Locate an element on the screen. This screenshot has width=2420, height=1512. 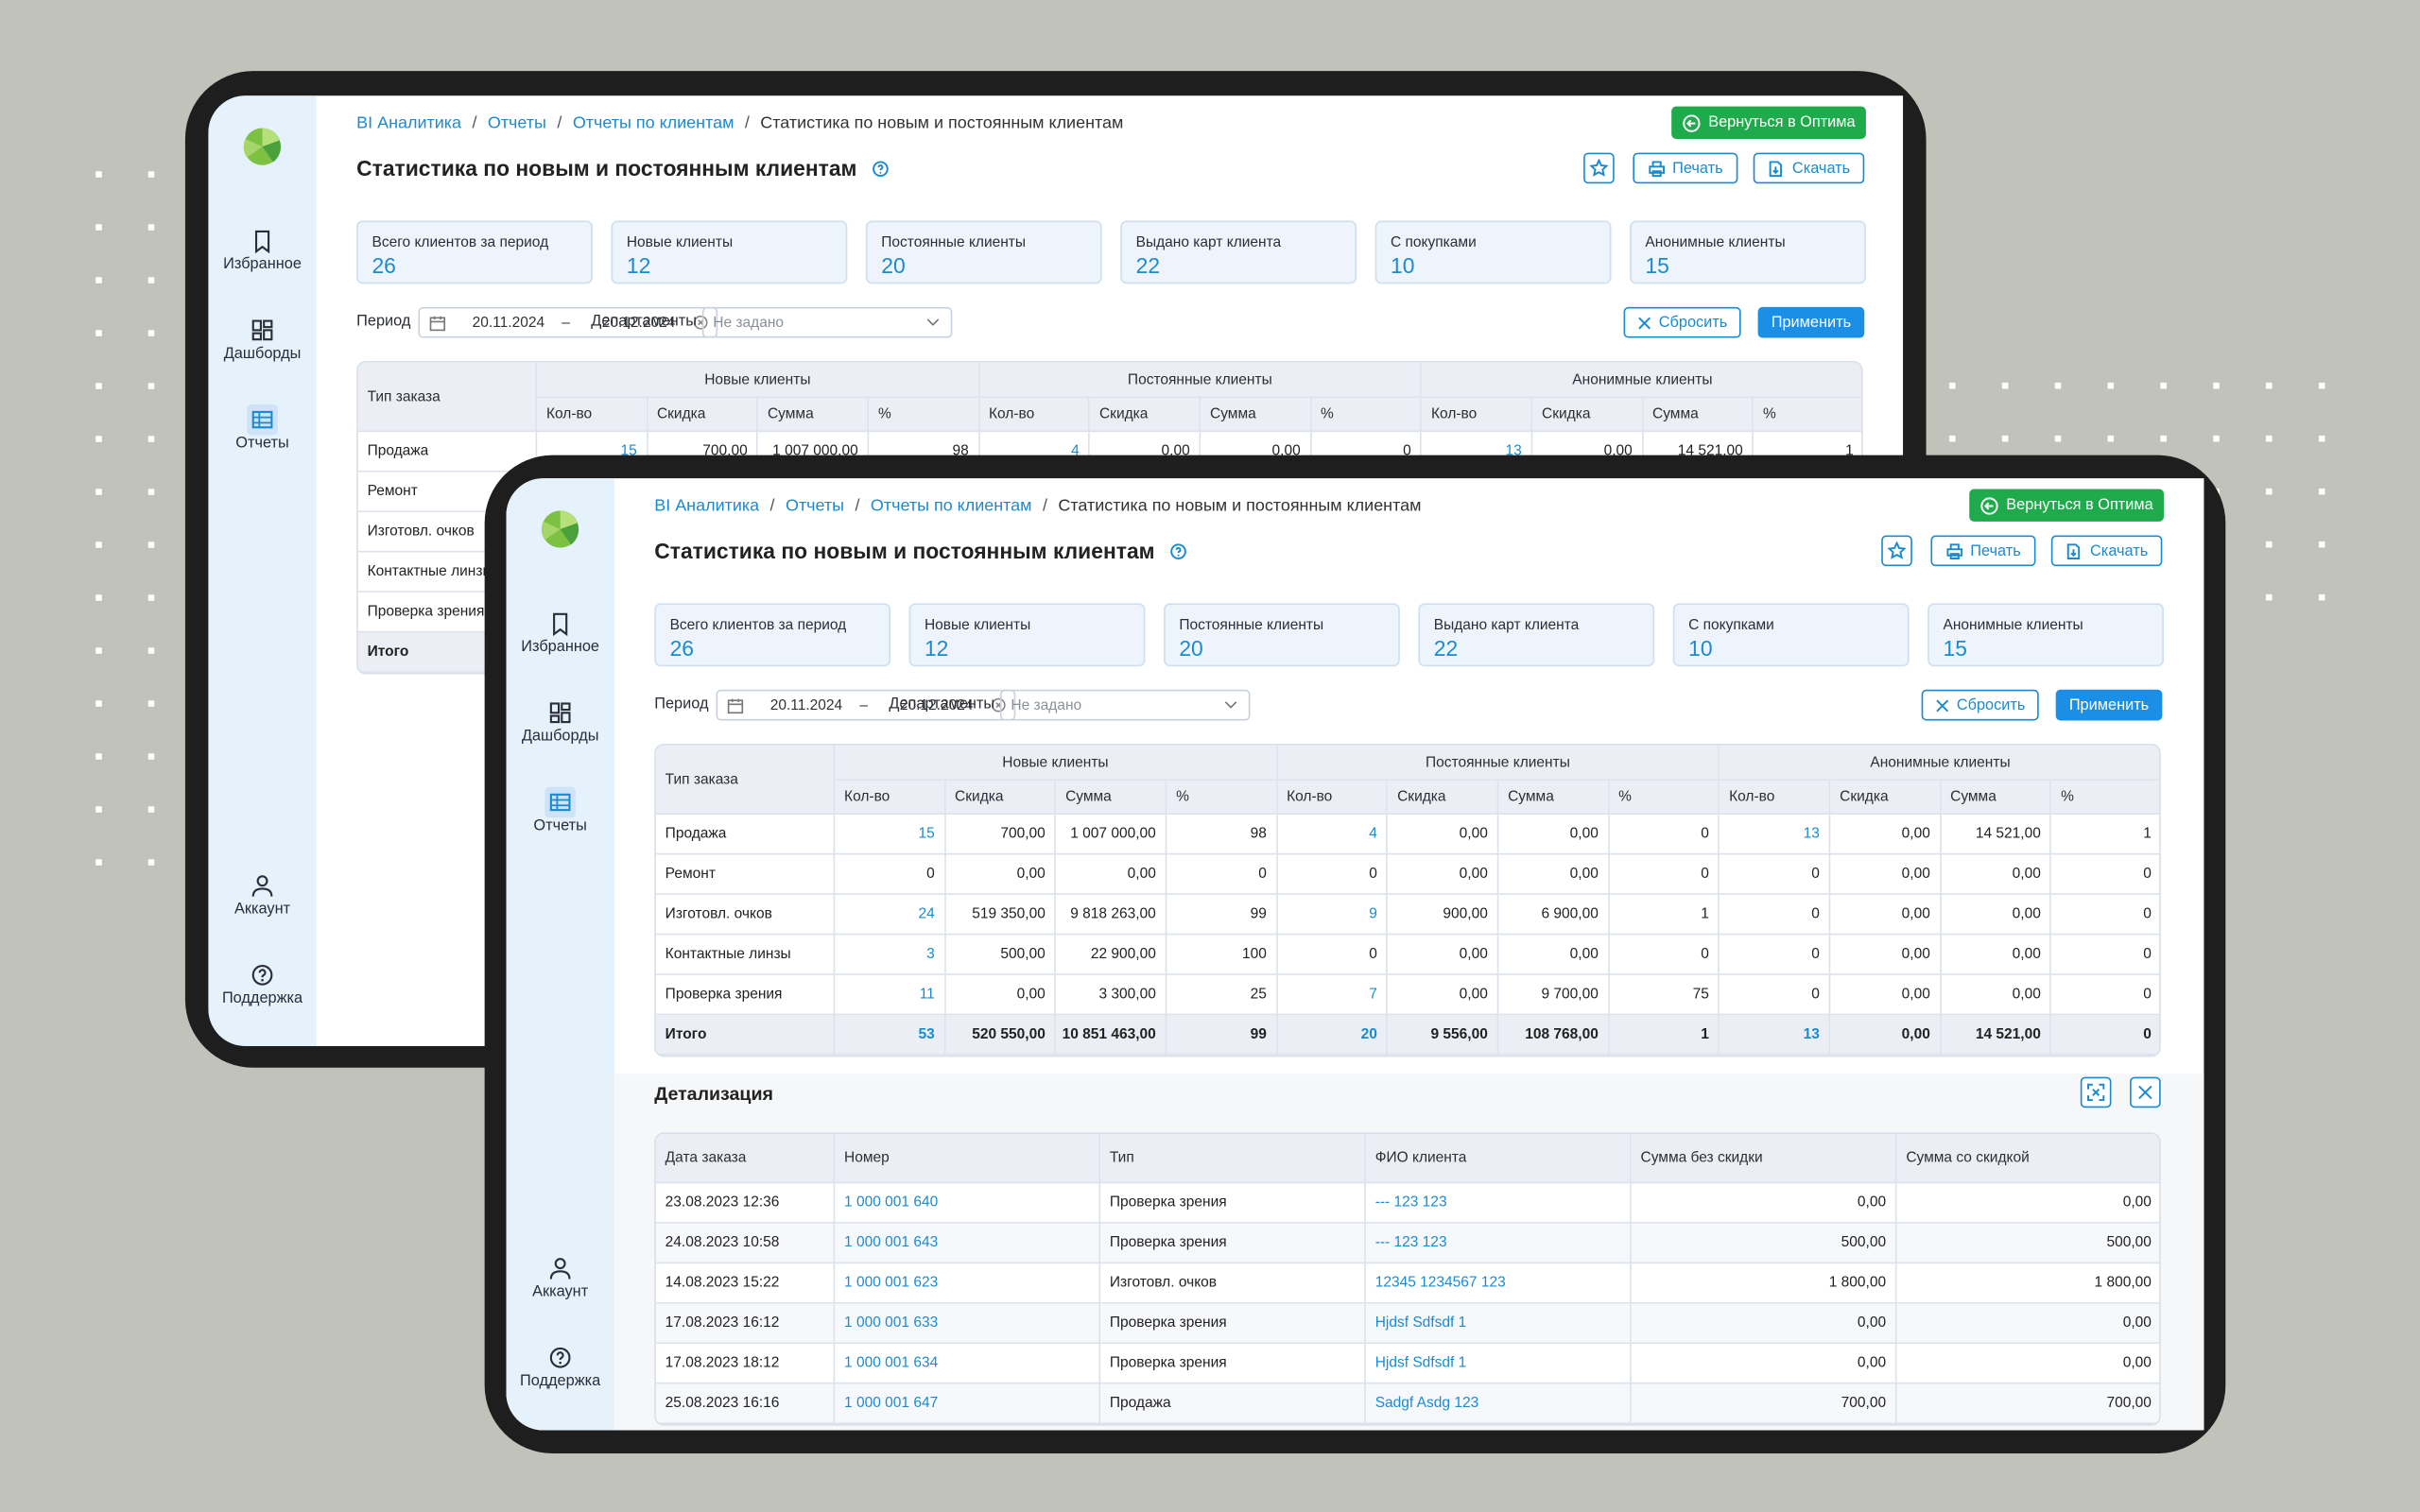
table-cell: 22 900,00 is located at coordinates (1111, 955).